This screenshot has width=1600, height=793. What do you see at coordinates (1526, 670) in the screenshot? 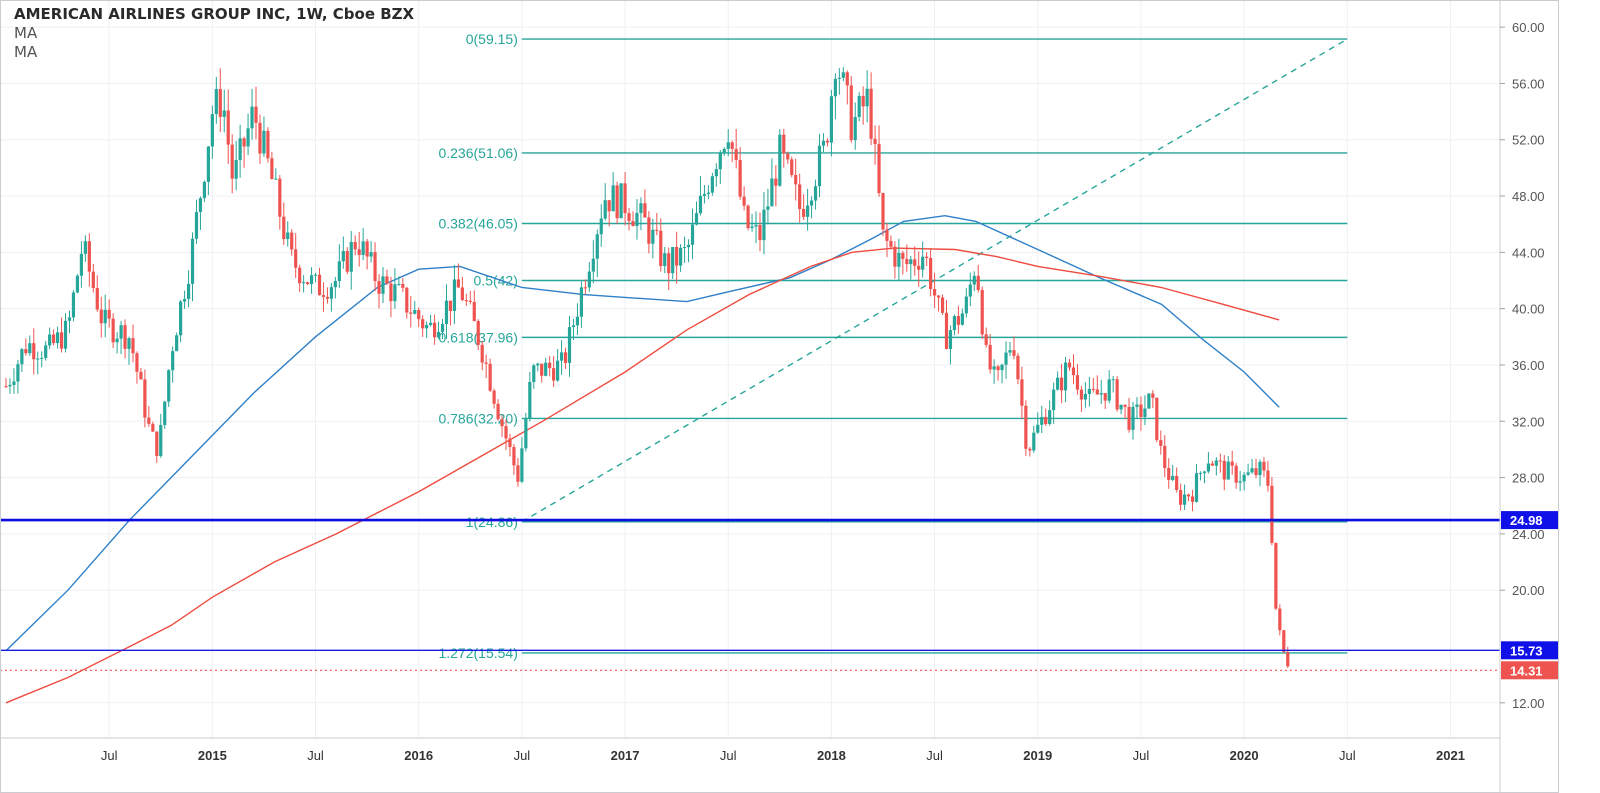
I see `price-label: 14.31` at bounding box center [1526, 670].